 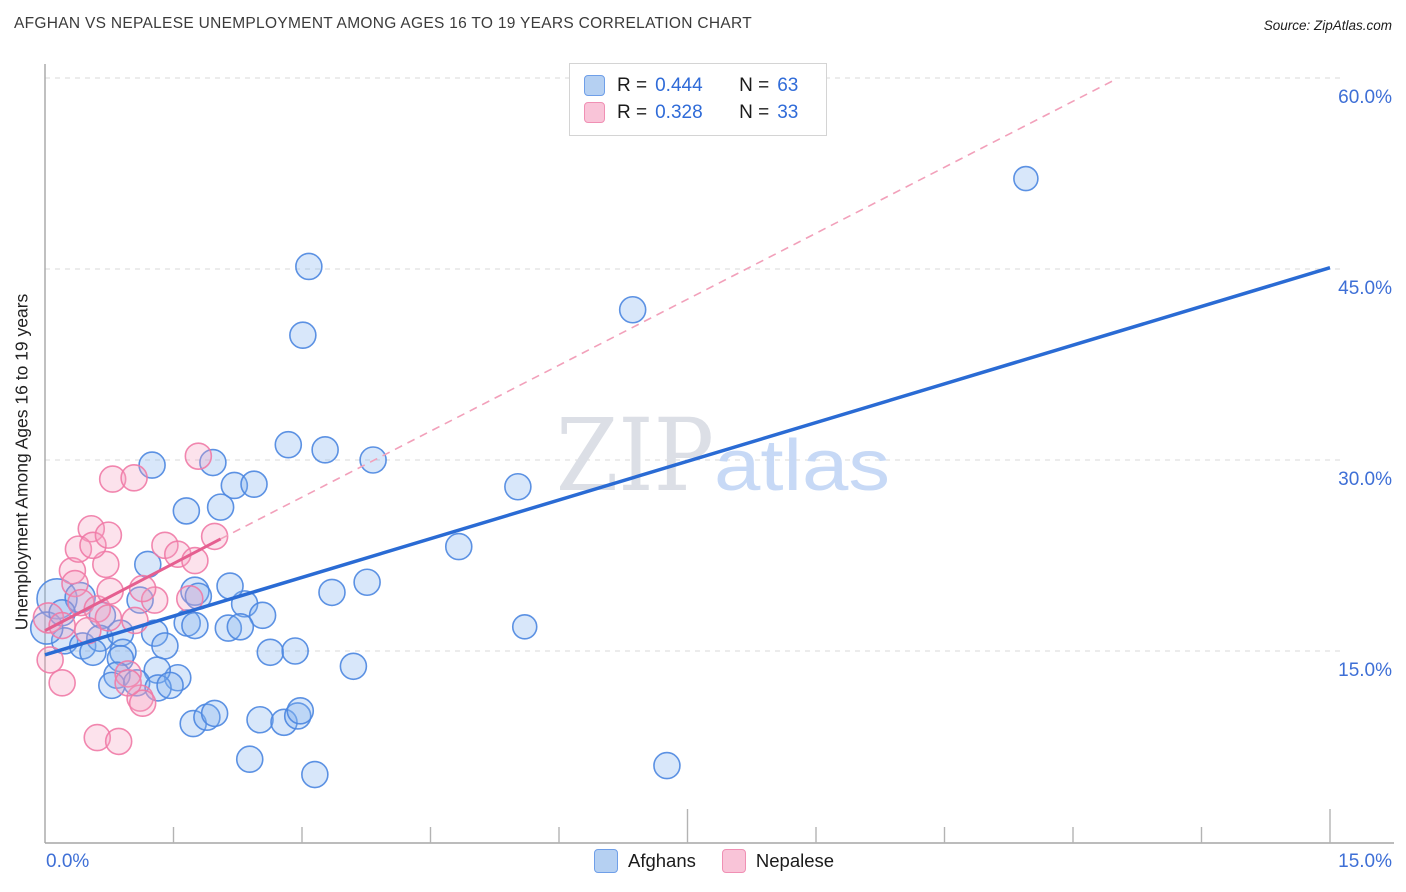 I want to click on watermark: ZIP atlas, so click(x=723, y=455).